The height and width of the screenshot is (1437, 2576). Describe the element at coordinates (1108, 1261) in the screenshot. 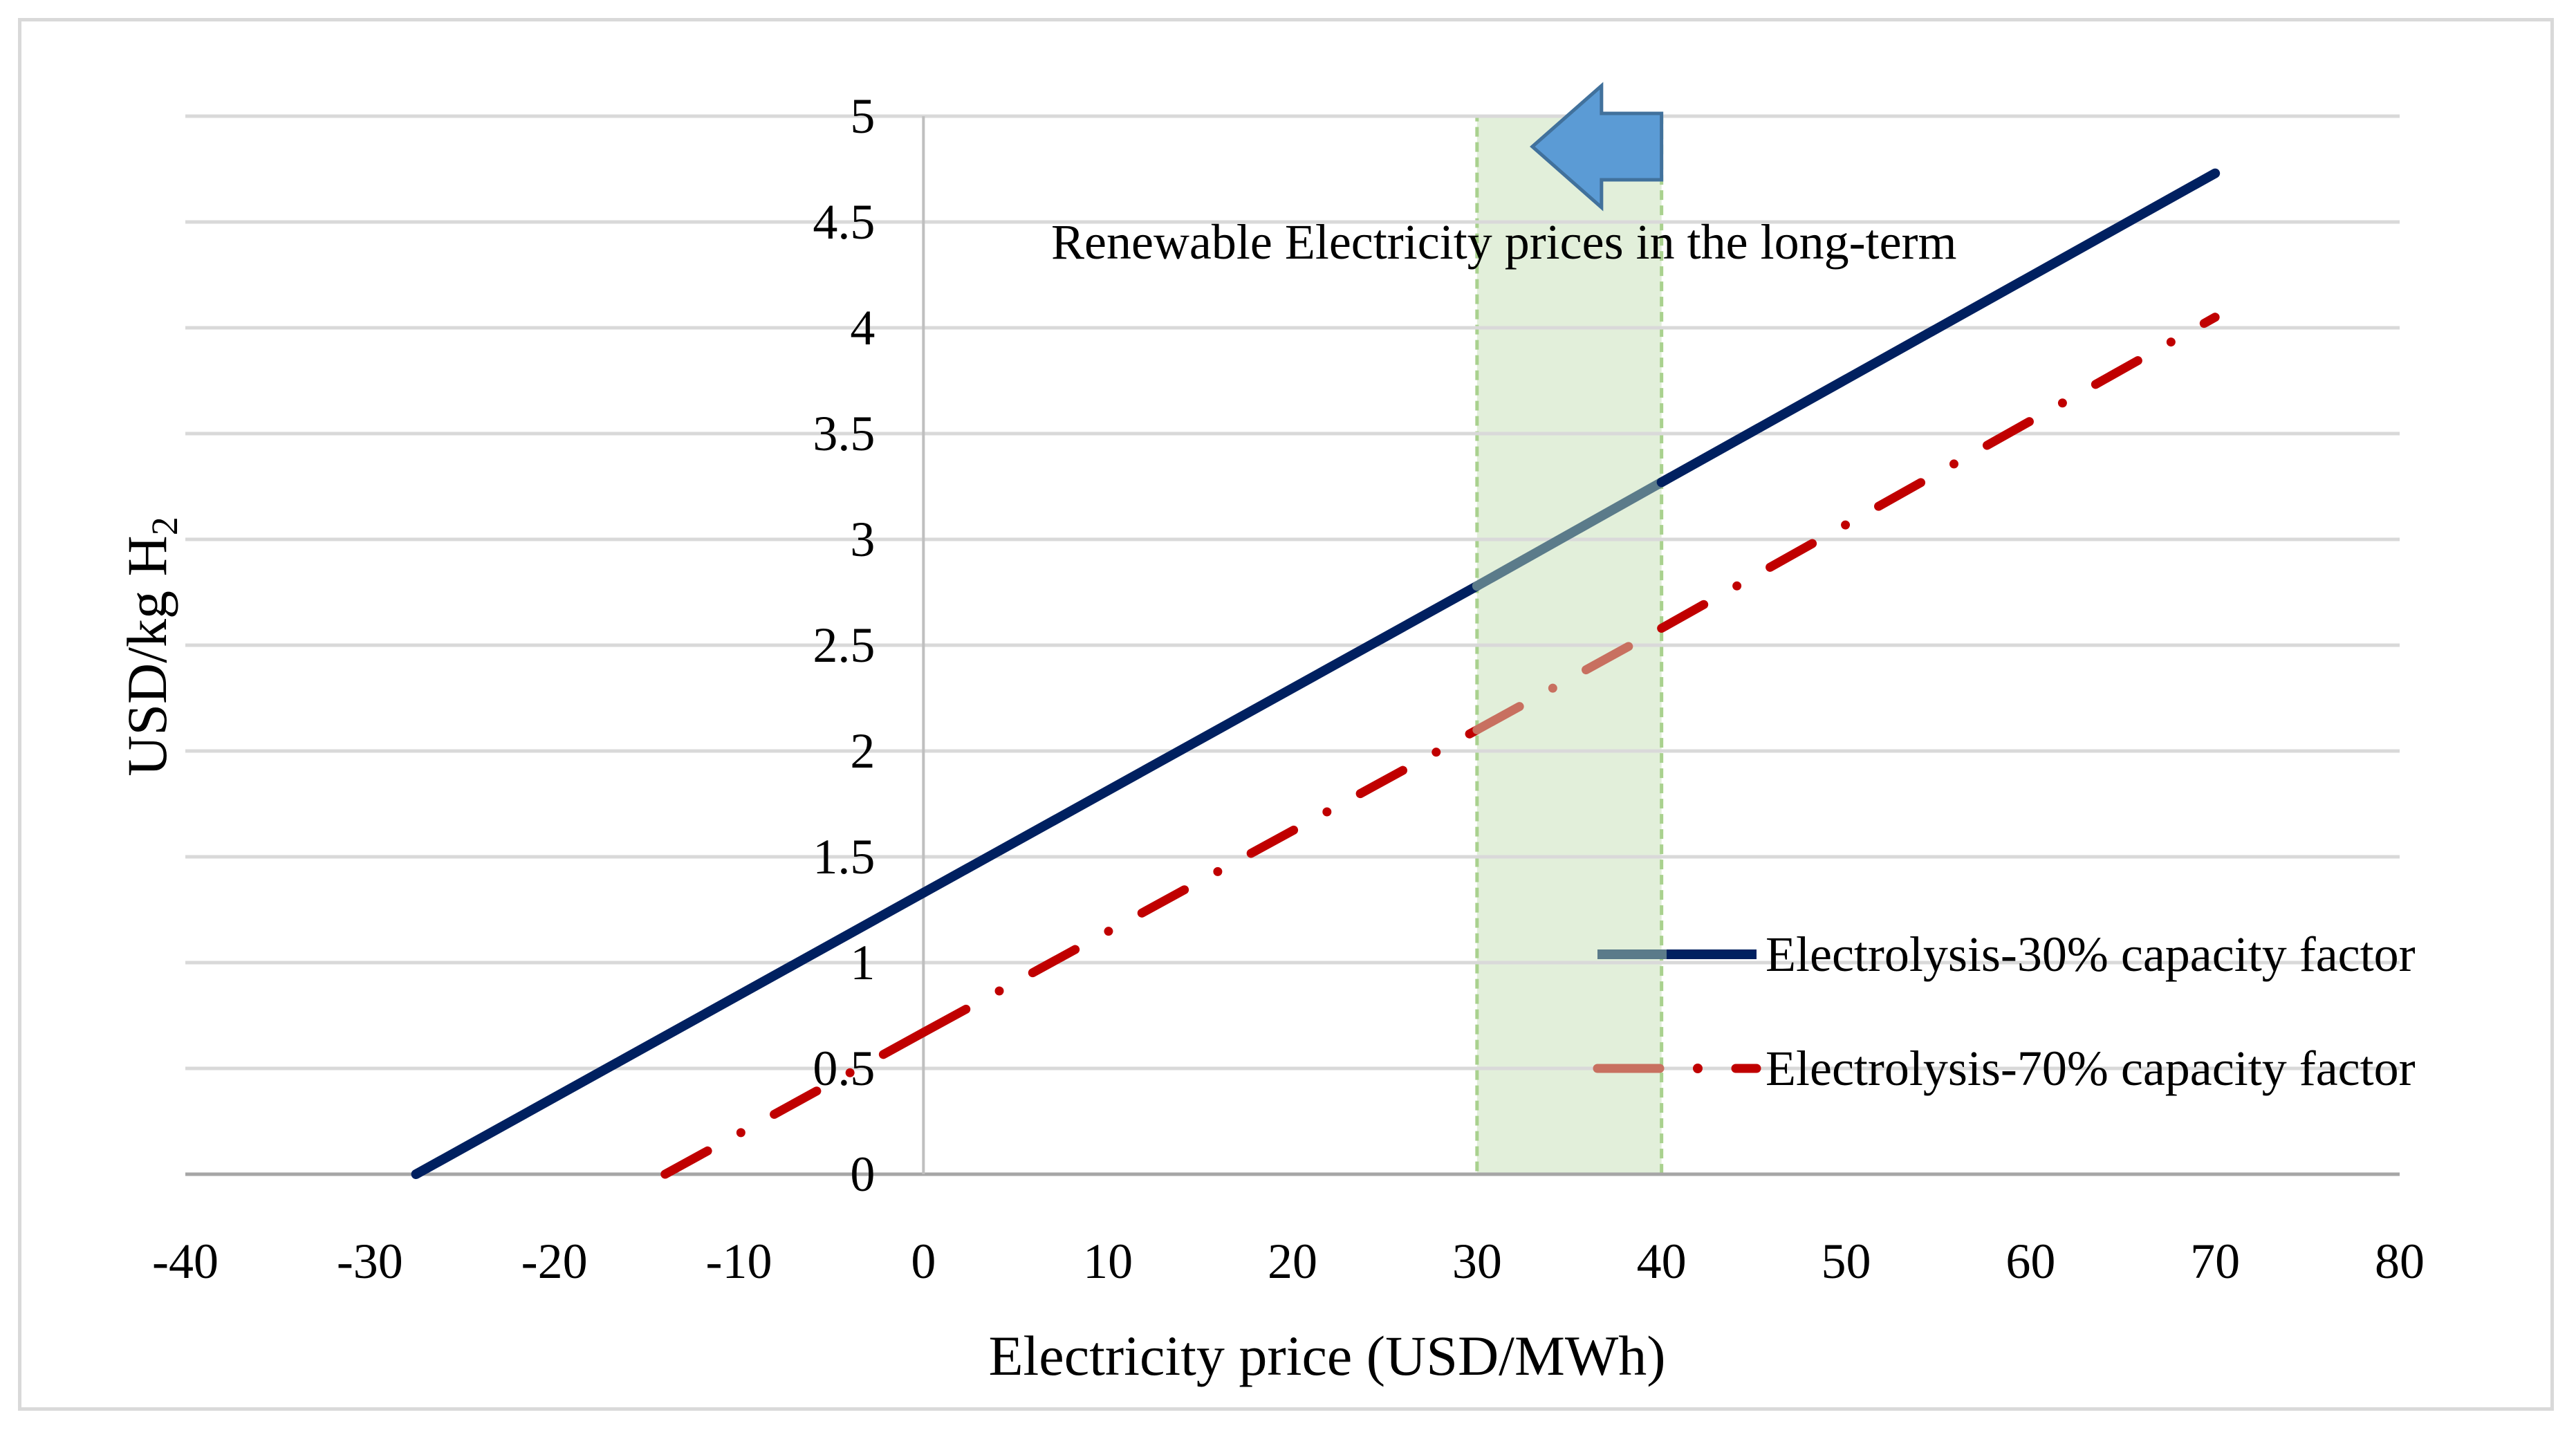

I see `x-tick-label: 10` at that location.